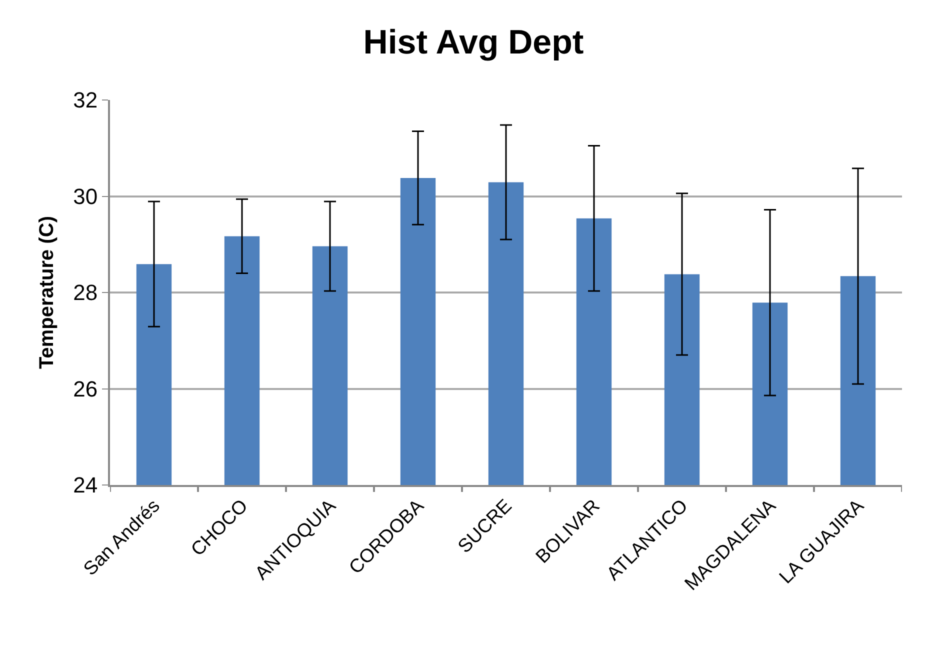 This screenshot has width=947, height=661. Describe the element at coordinates (85, 196) in the screenshot. I see `y-tick-label: 30` at that location.